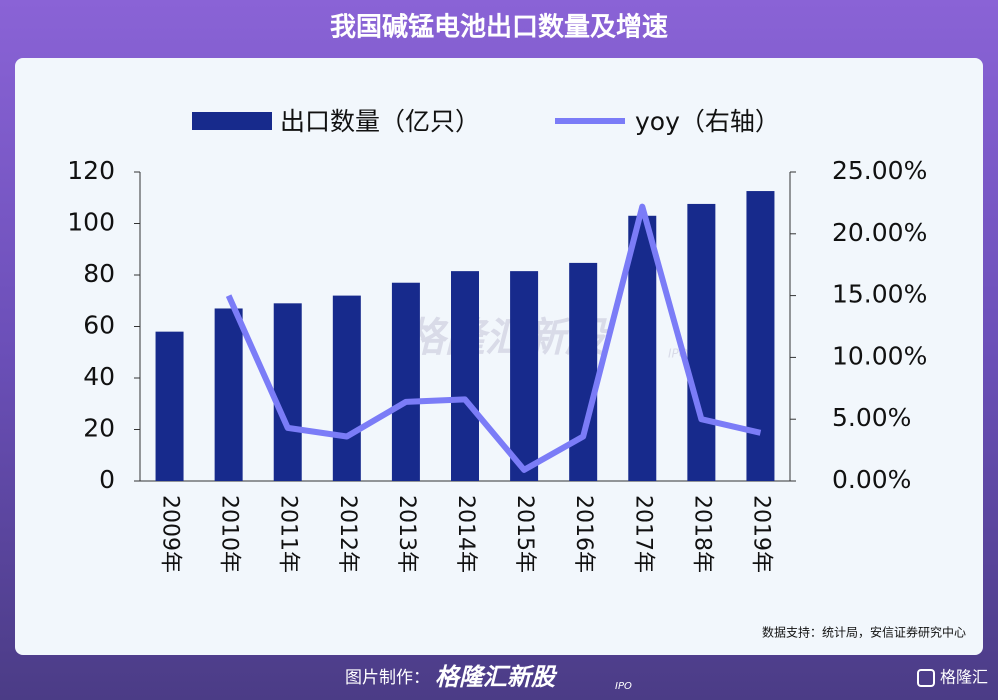 This screenshot has height=700, width=998. Describe the element at coordinates (406, 534) in the screenshot. I see `x-tick-label: 2013年` at that location.